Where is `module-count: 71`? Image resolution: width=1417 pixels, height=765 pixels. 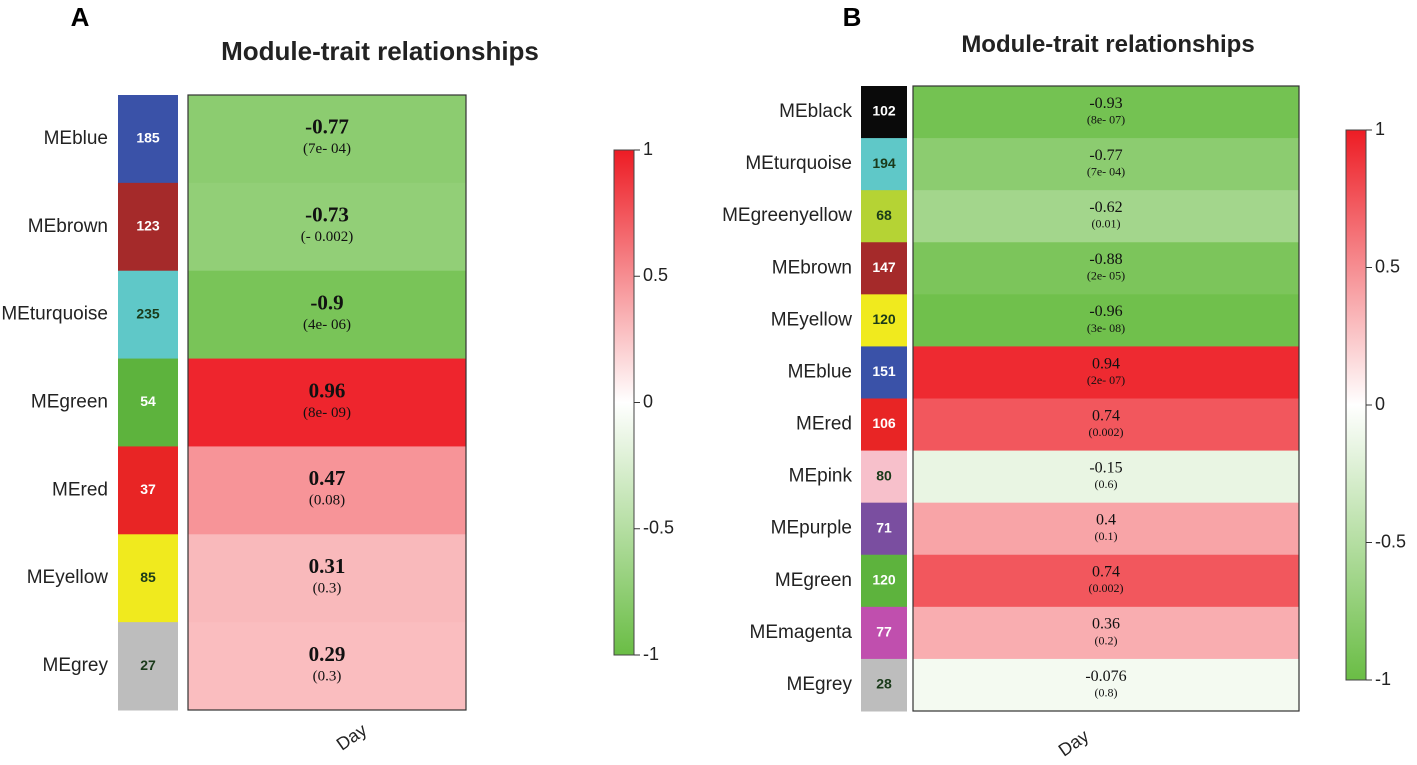
module-count: 71 is located at coordinates (884, 527).